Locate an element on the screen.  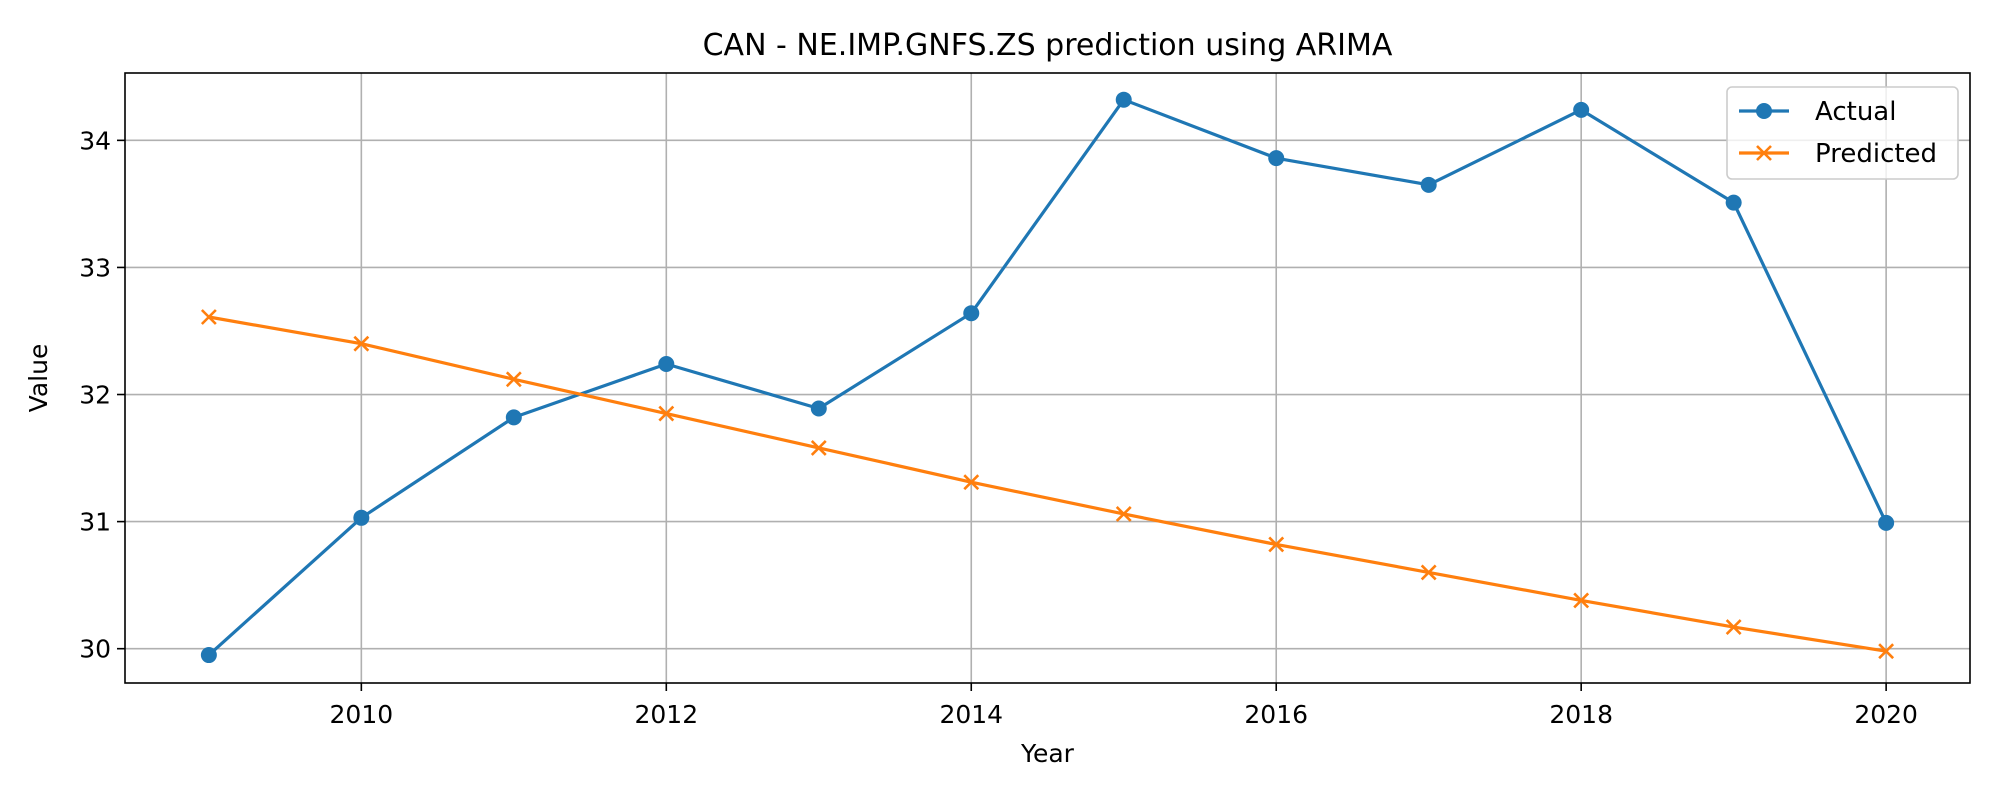
y-tick-label: 30 is located at coordinates (95, 649).